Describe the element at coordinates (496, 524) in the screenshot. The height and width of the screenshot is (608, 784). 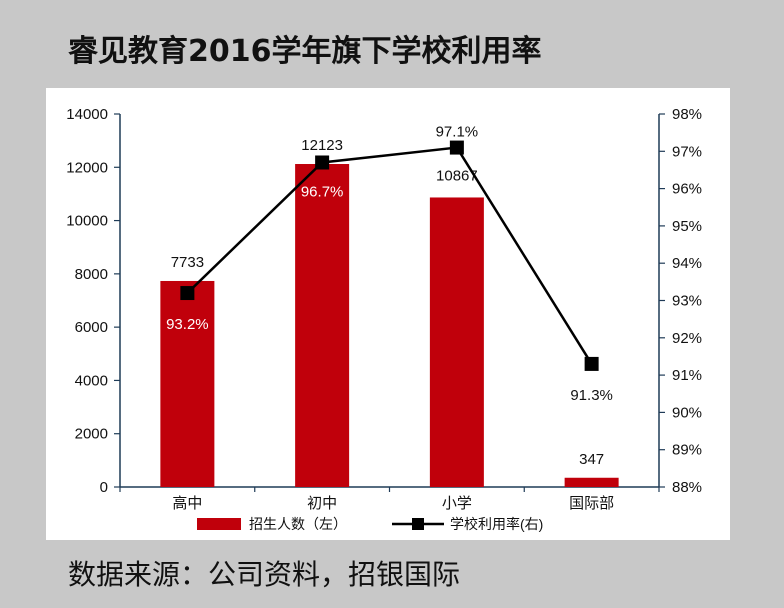
I see `legend-label-utilization: 学校利用率(右)` at that location.